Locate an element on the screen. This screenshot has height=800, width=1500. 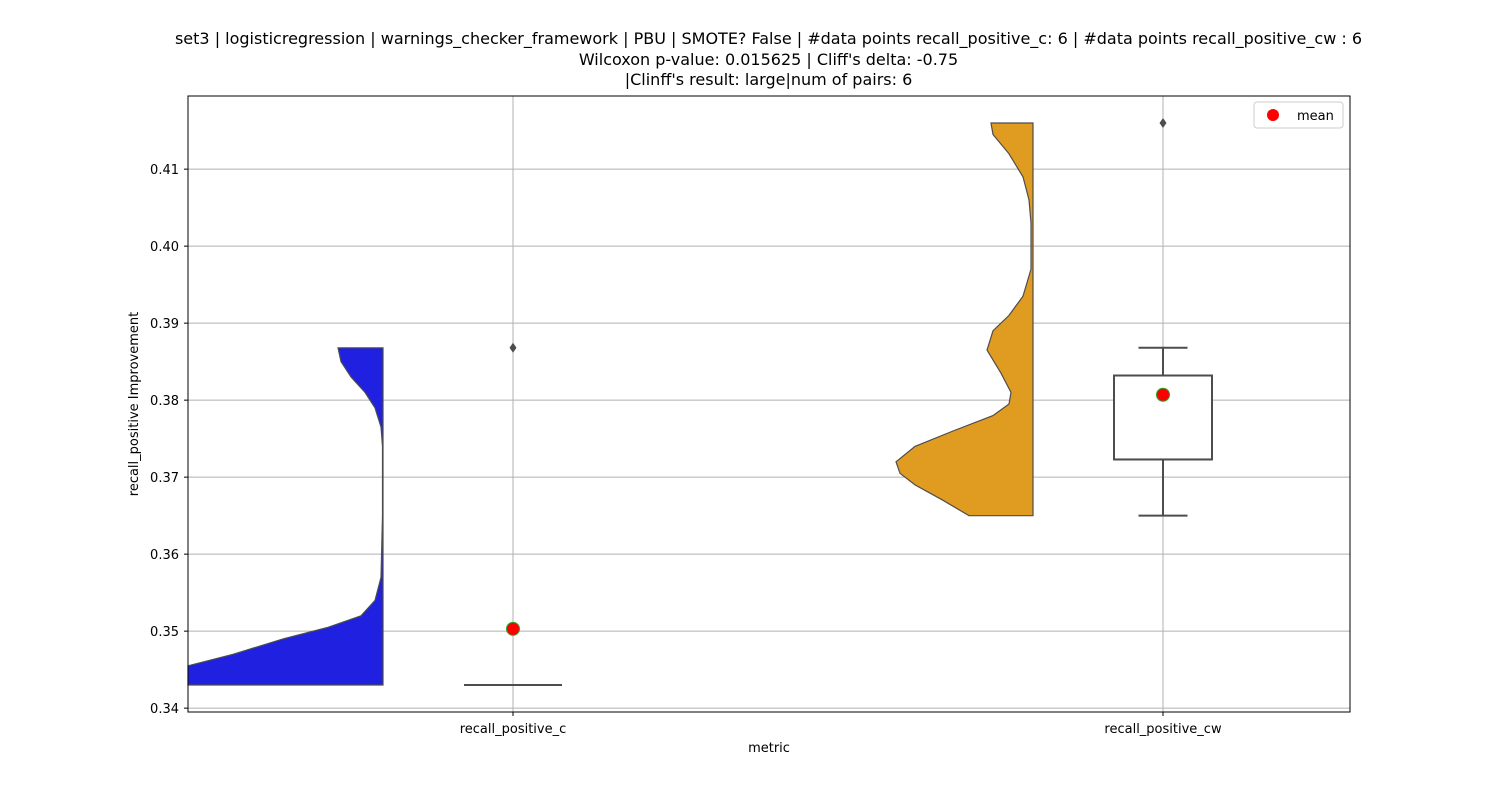
y-tick-label: 0.41 is located at coordinates (164, 170).